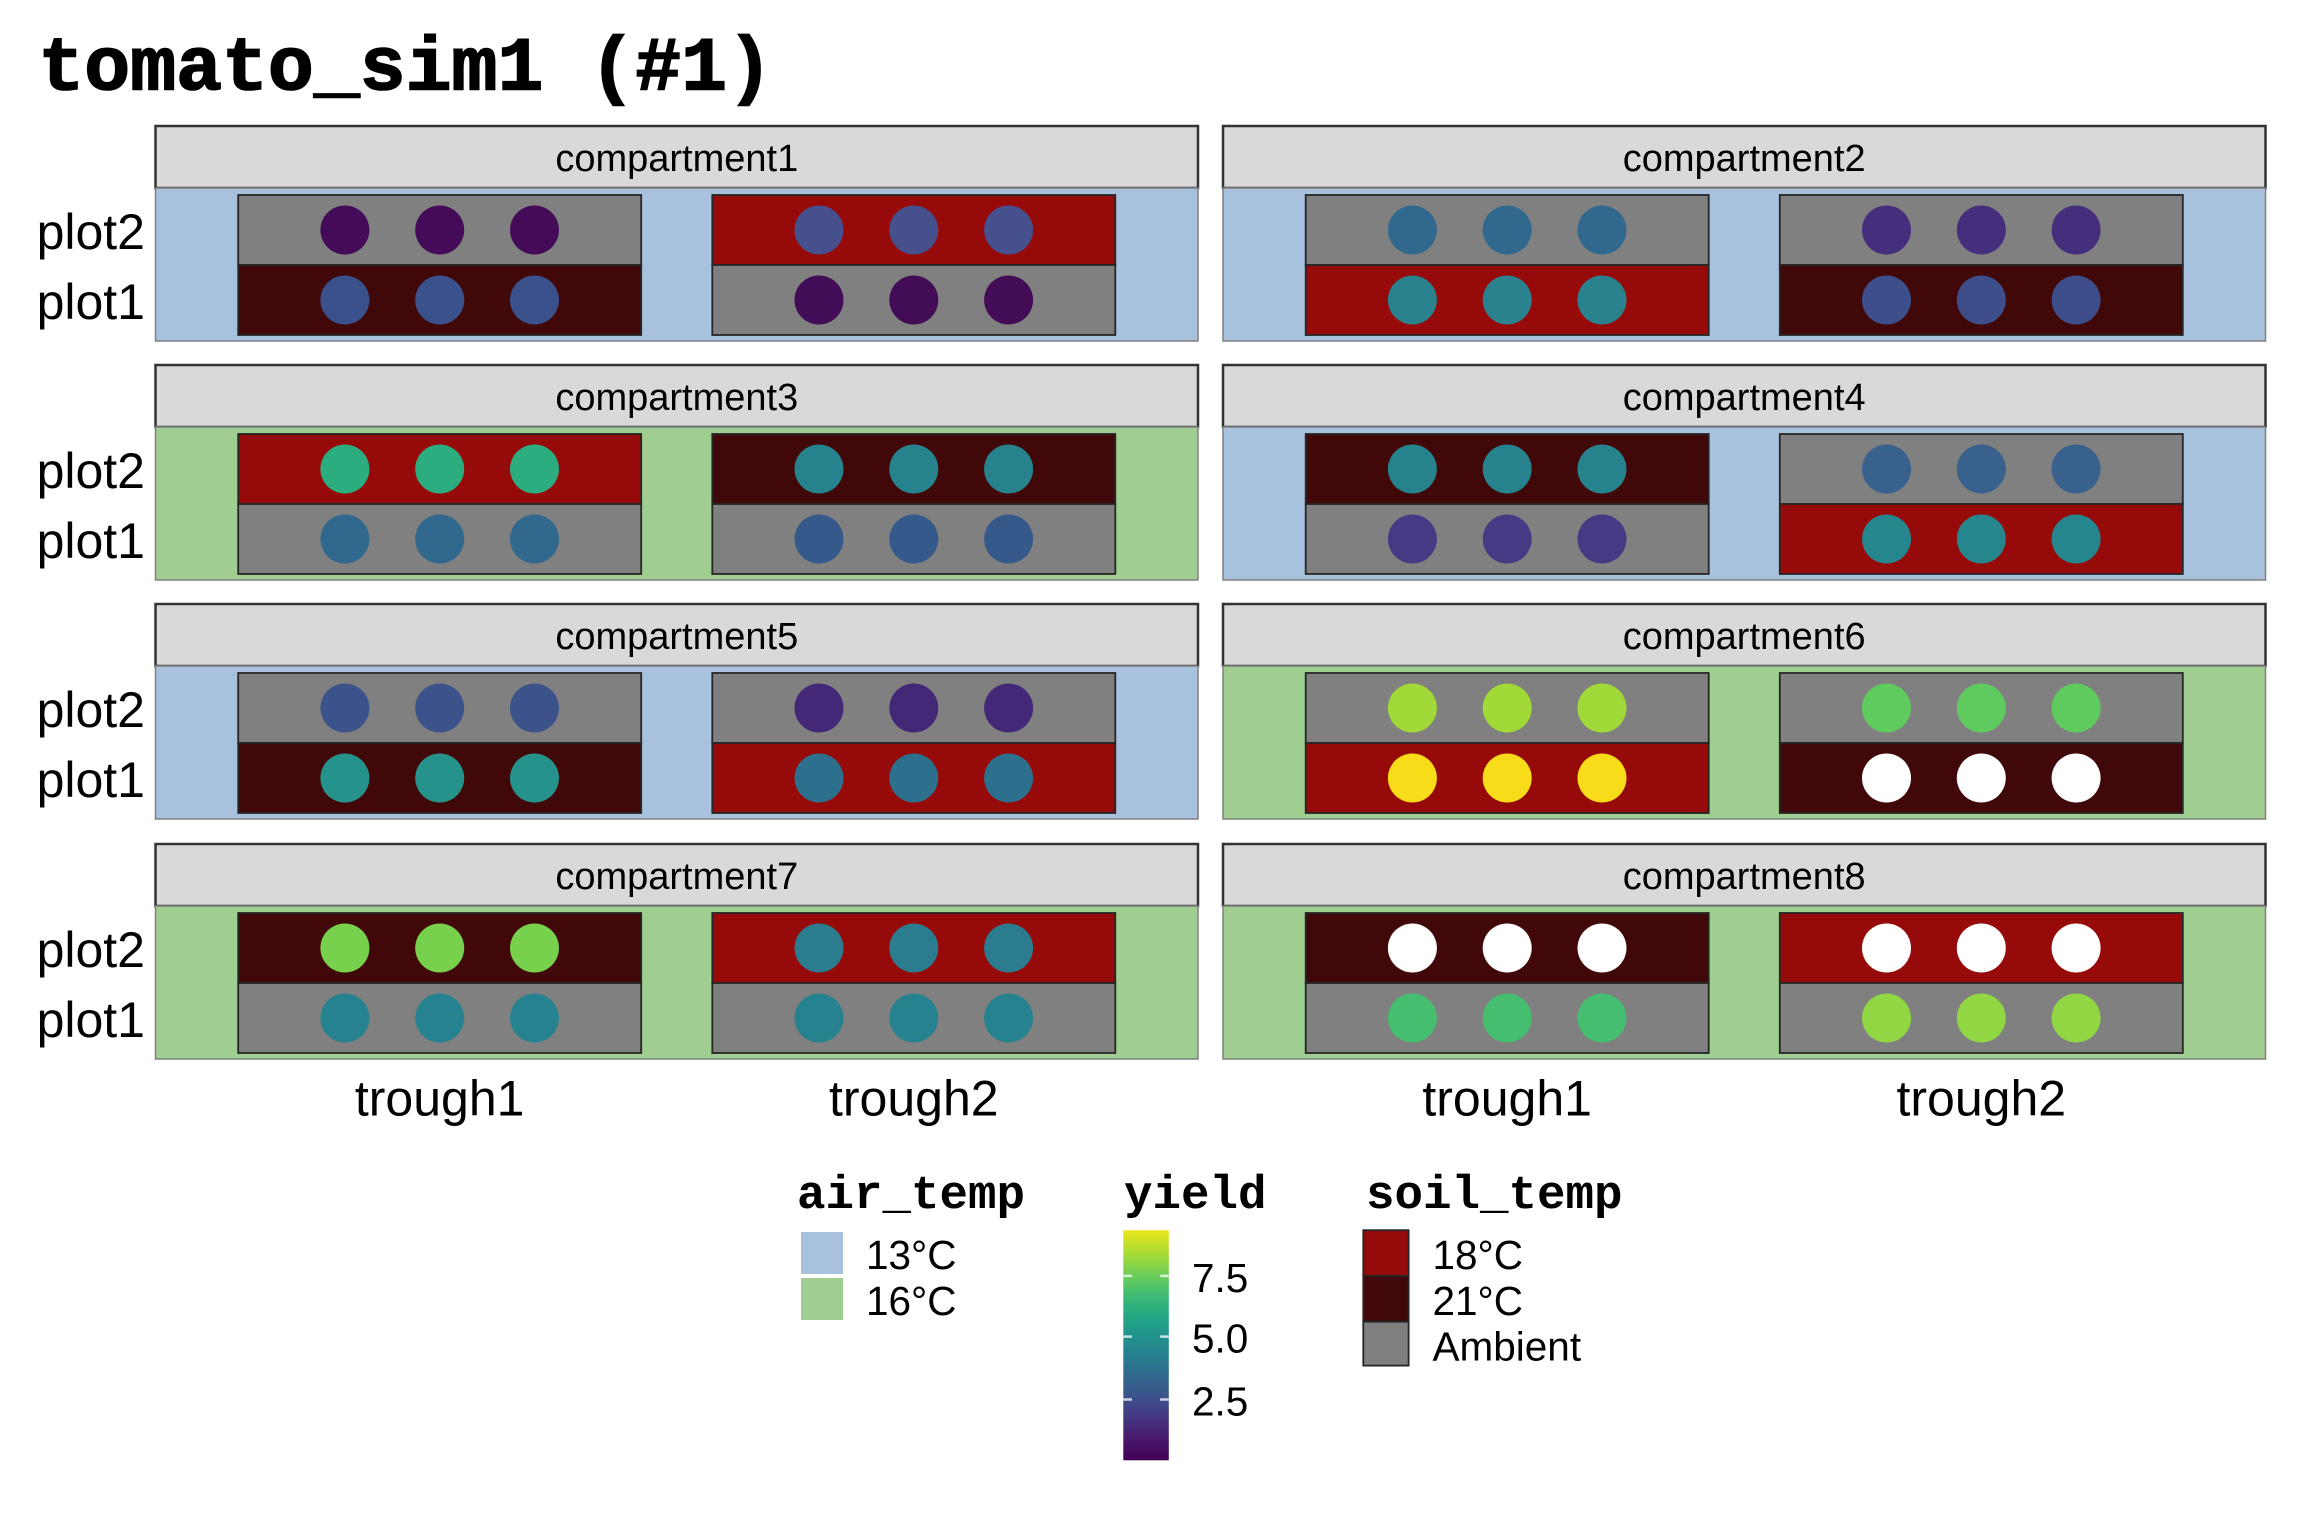 Image resolution: width=2304 pixels, height=1536 pixels. What do you see at coordinates (1478, 1301) in the screenshot?
I see `svg-text: 21°C` at bounding box center [1478, 1301].